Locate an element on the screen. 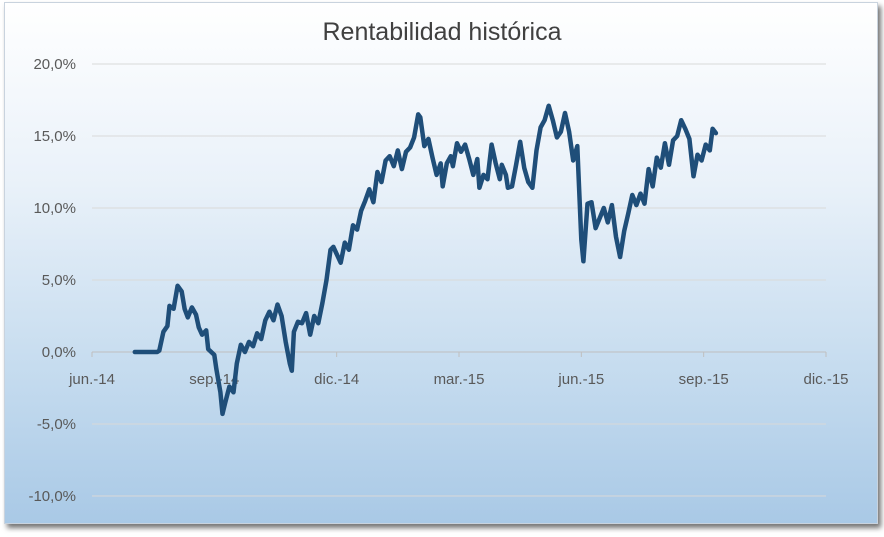 The width and height of the screenshot is (884, 537). x-tick-label: mar.-15 is located at coordinates (459, 379).